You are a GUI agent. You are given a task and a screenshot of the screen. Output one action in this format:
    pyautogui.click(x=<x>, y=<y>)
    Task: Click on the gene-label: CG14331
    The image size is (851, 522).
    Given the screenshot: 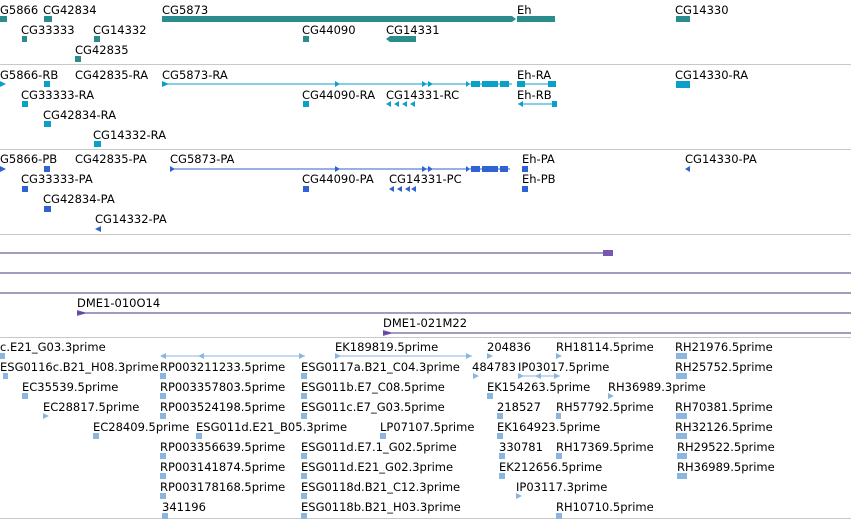 What is the action you would take?
    pyautogui.click(x=413, y=30)
    